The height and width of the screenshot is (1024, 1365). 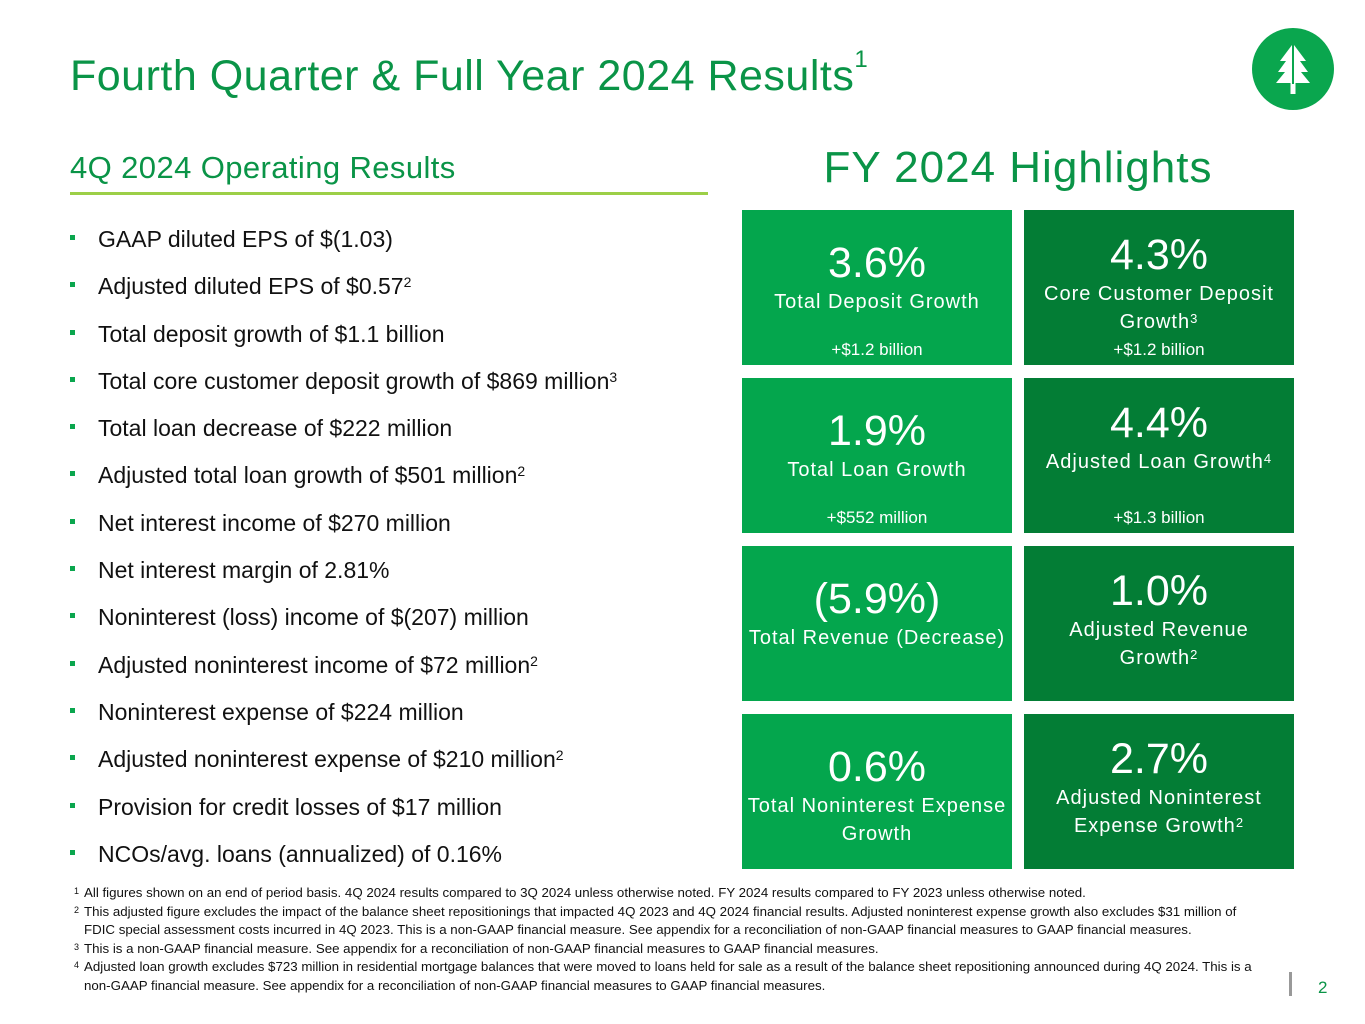 I want to click on highlight-value: (5.9%), so click(x=877, y=599).